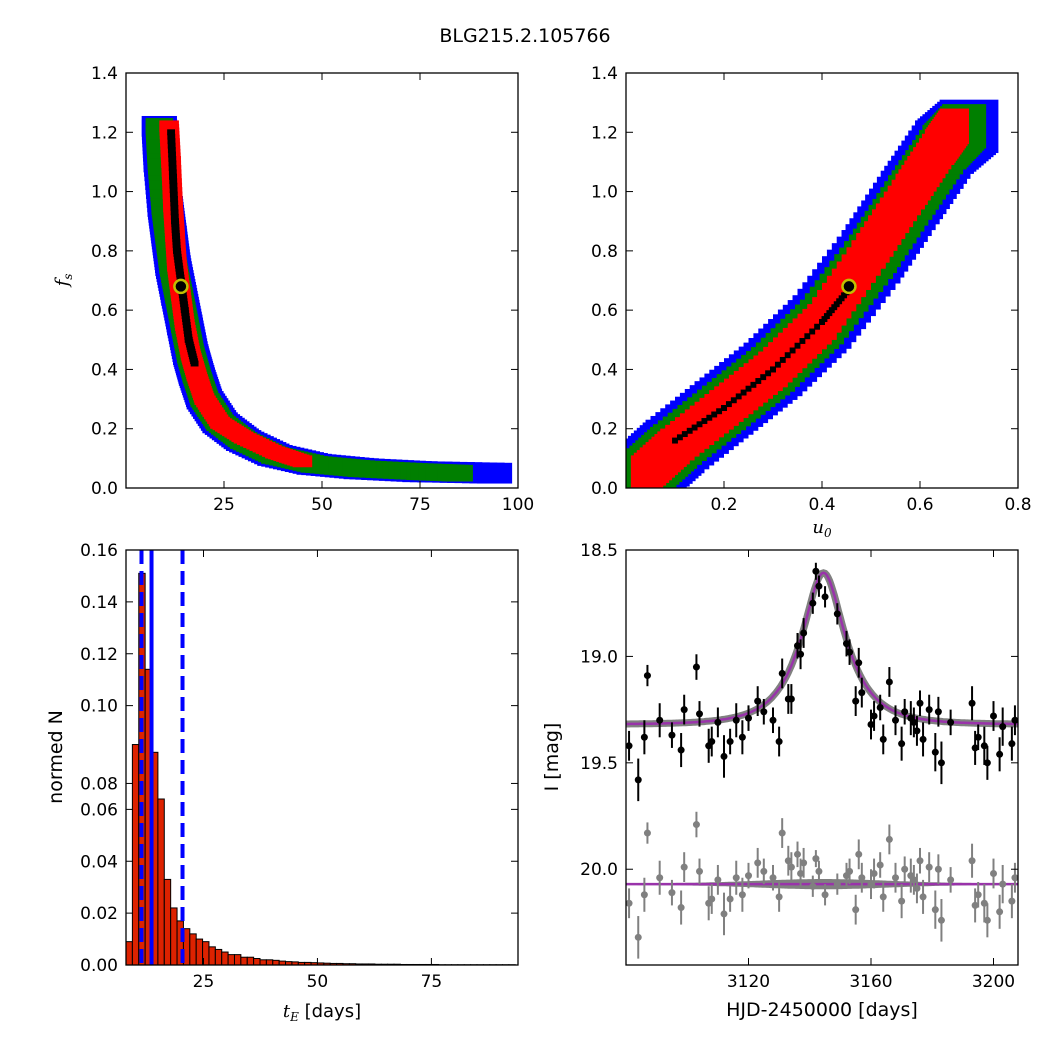 The height and width of the screenshot is (1050, 1050). Describe the element at coordinates (287, 1011) in the screenshot. I see `axis-symbol: t` at that location.